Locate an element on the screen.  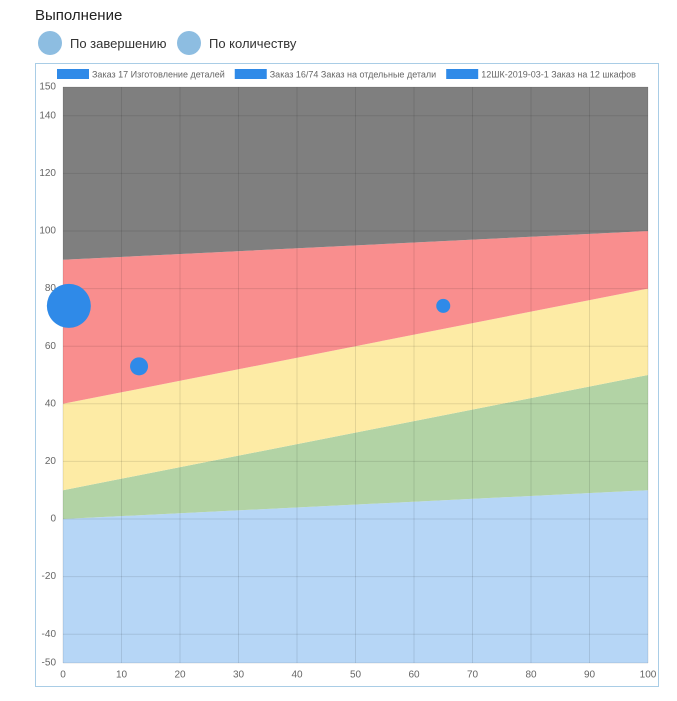
legend-item: Заказ 16/74 Заказ на отдельные детали is located at coordinates (335, 74).